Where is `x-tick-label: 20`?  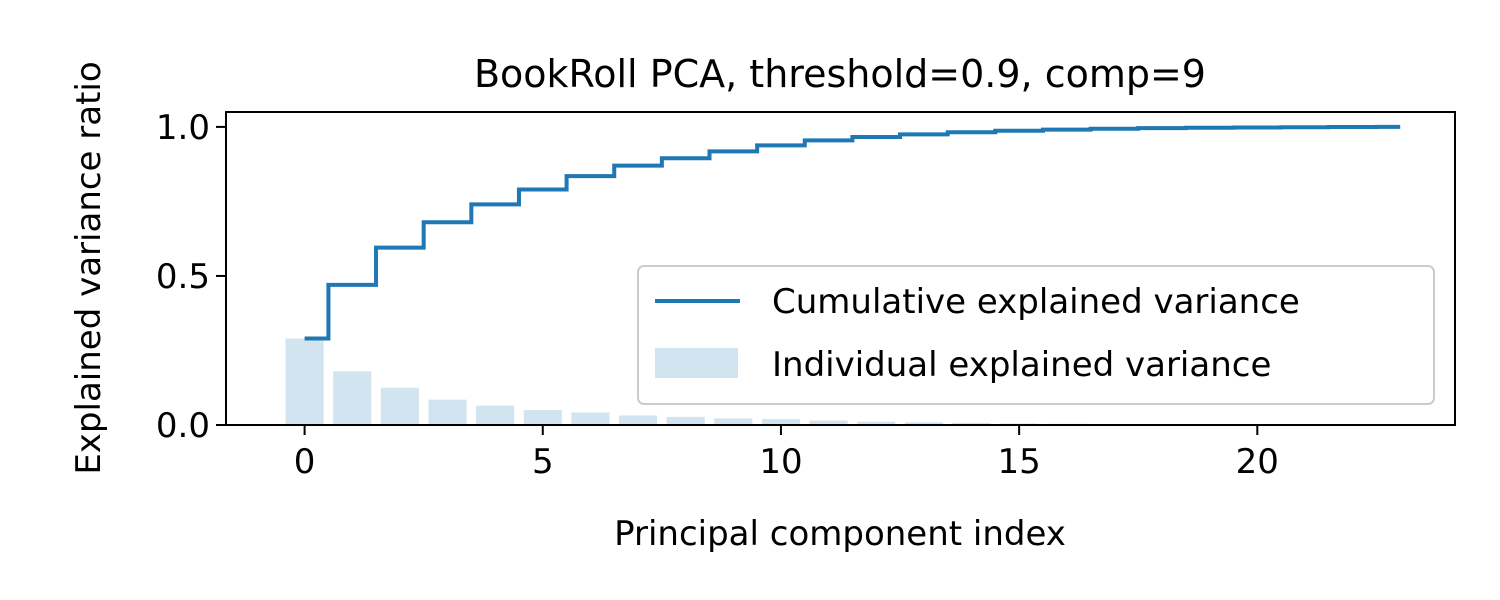 x-tick-label: 20 is located at coordinates (1257, 462).